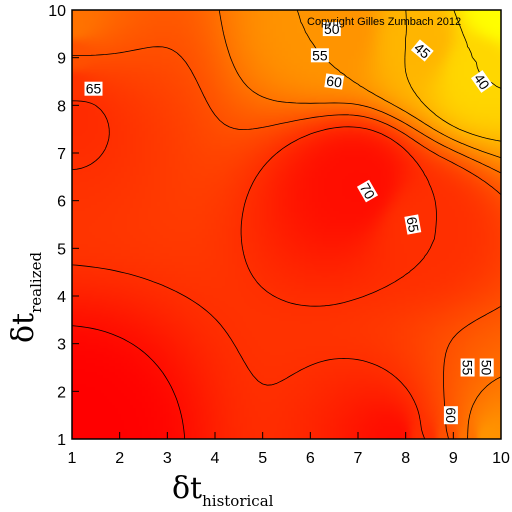 The height and width of the screenshot is (512, 512). What do you see at coordinates (25, 297) in the screenshot?
I see `y-axis-title: δtrealized` at bounding box center [25, 297].